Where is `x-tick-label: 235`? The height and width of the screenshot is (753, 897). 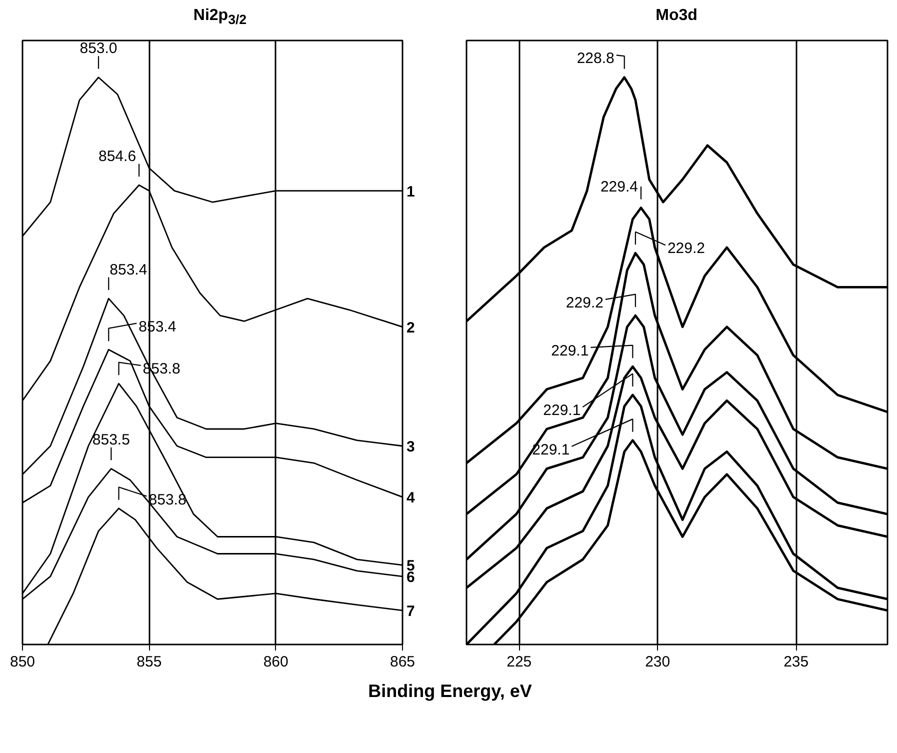
x-tick-label: 235 is located at coordinates (796, 662).